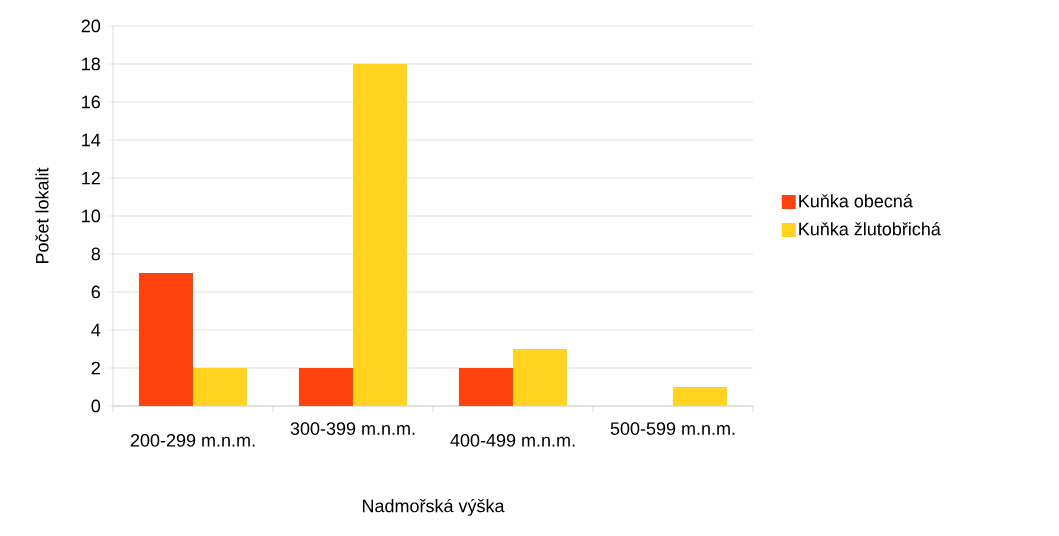 This screenshot has width=1059, height=536. Describe the element at coordinates (91, 26) in the screenshot. I see `y-tick-label: 20` at that location.